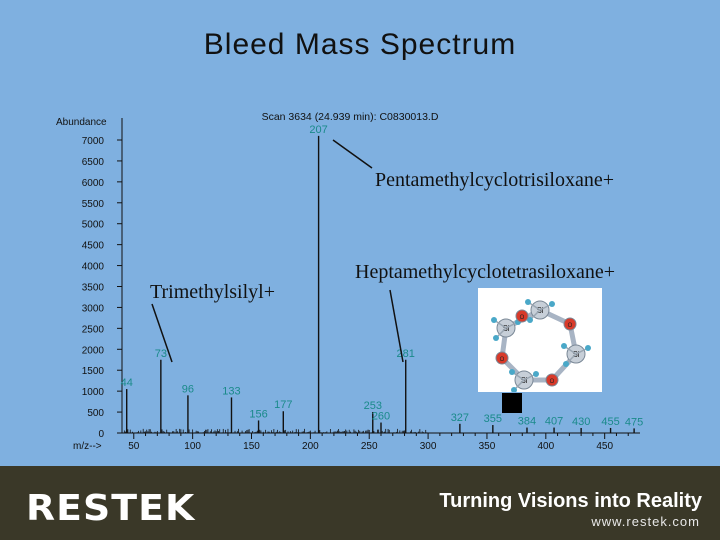  I want to click on footer-tagline: Turning Visions into Reality, so click(570, 501).